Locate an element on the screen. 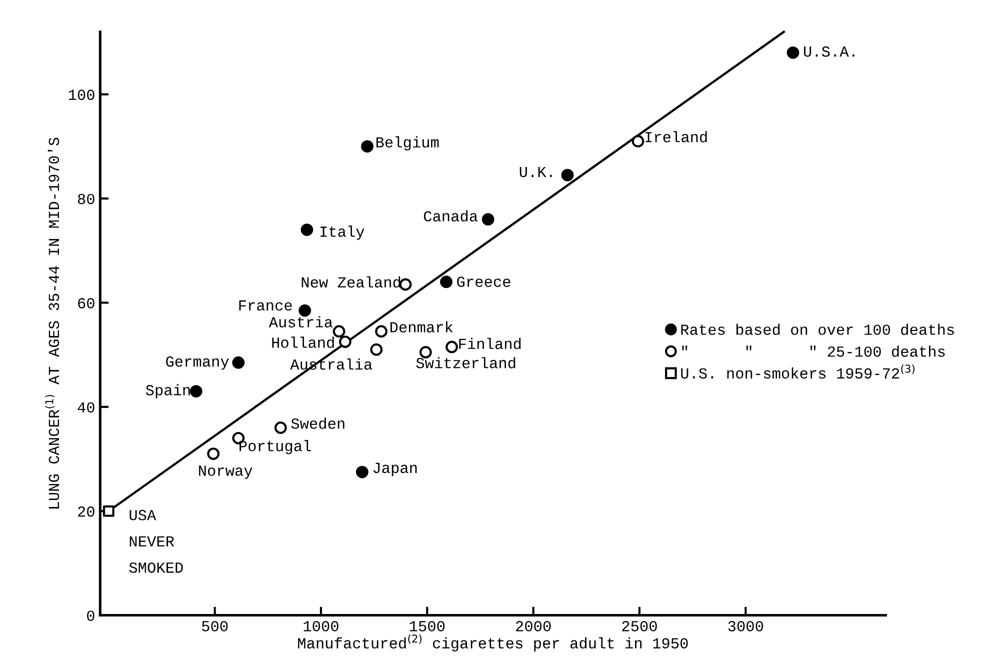  x-tick-label: 3000 is located at coordinates (746, 626).